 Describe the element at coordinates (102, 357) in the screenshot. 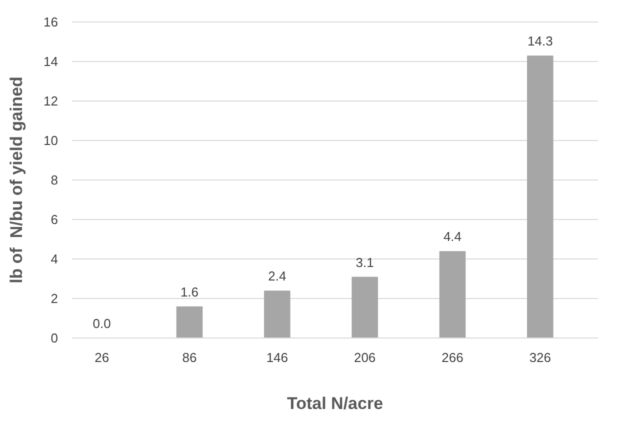

I see `x-tick-label: 26` at that location.